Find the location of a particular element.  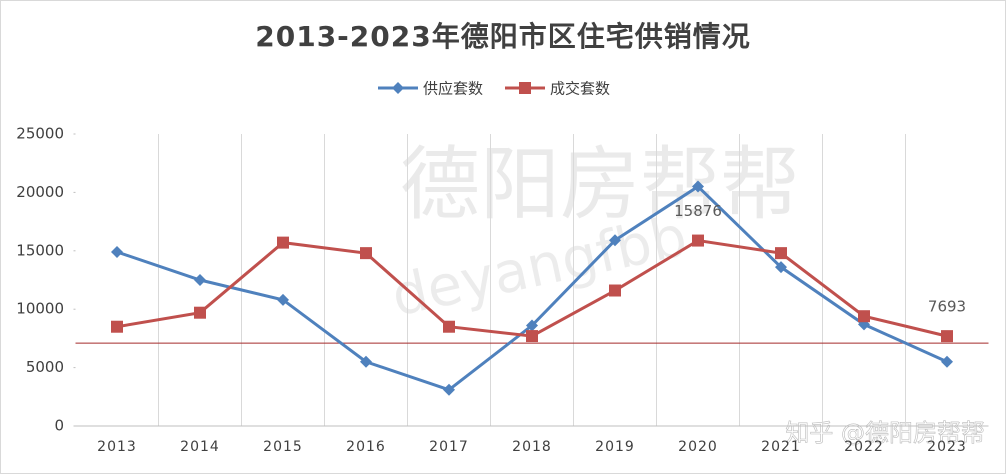

y-tick-label: 15000 is located at coordinates (40, 250).